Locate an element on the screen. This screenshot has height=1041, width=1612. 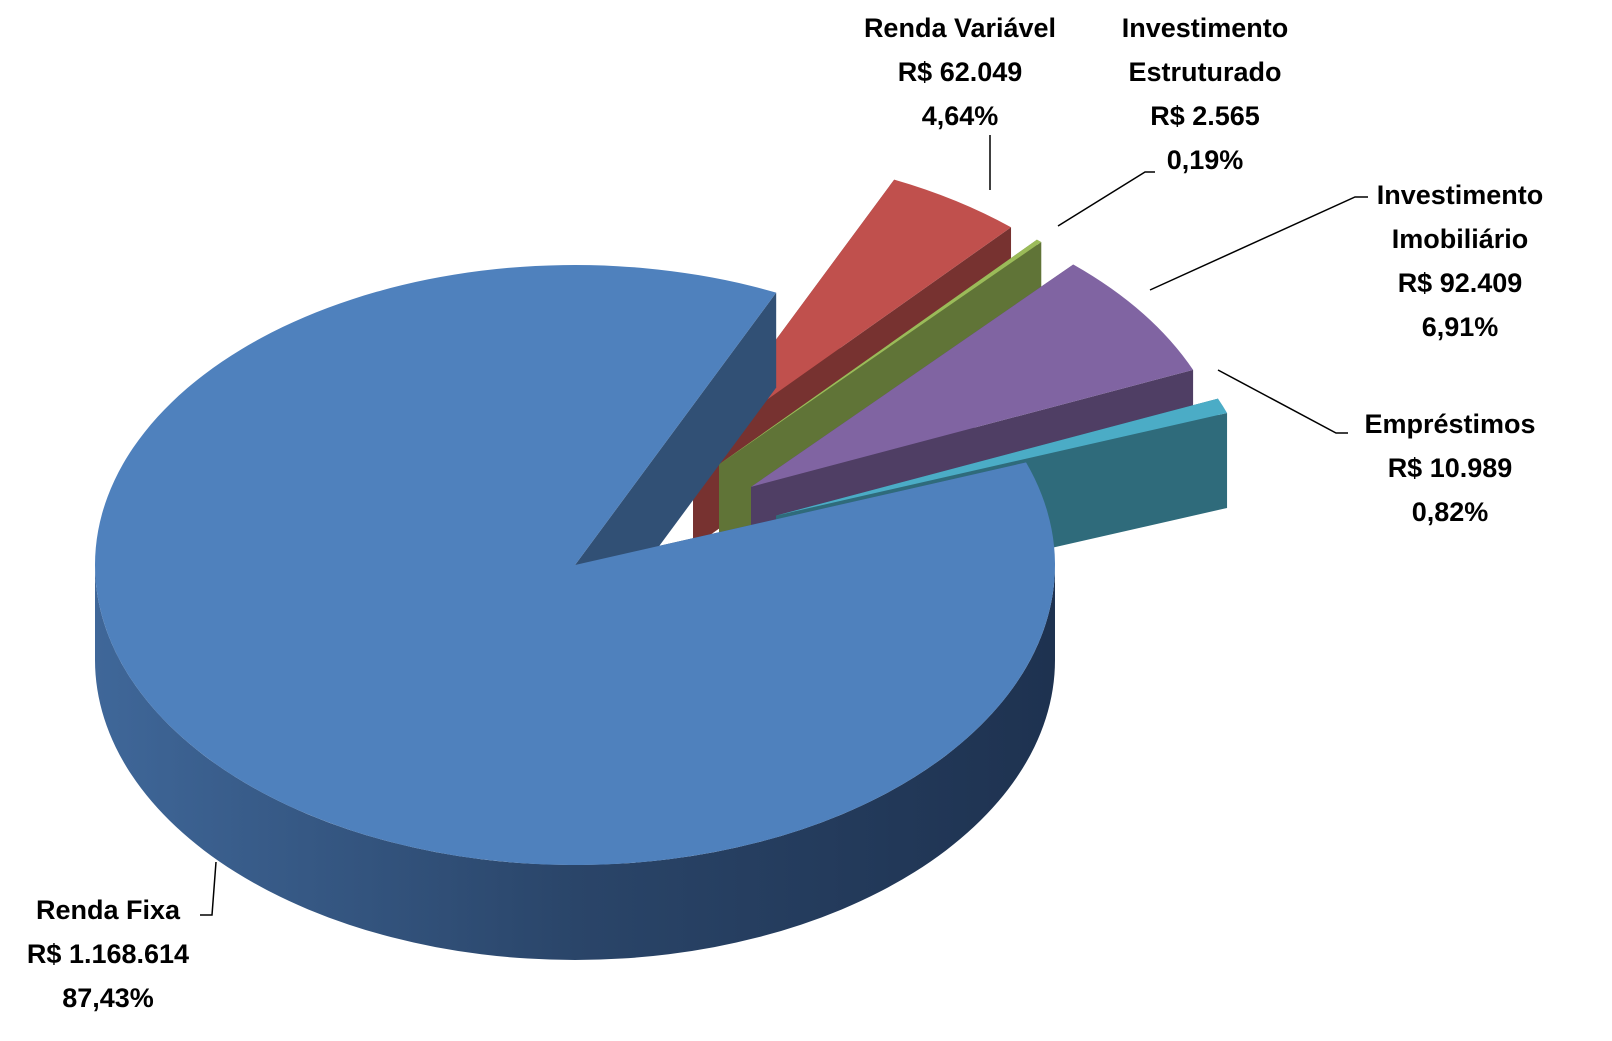
label-amount: R$ 62.049 is located at coordinates (960, 72).